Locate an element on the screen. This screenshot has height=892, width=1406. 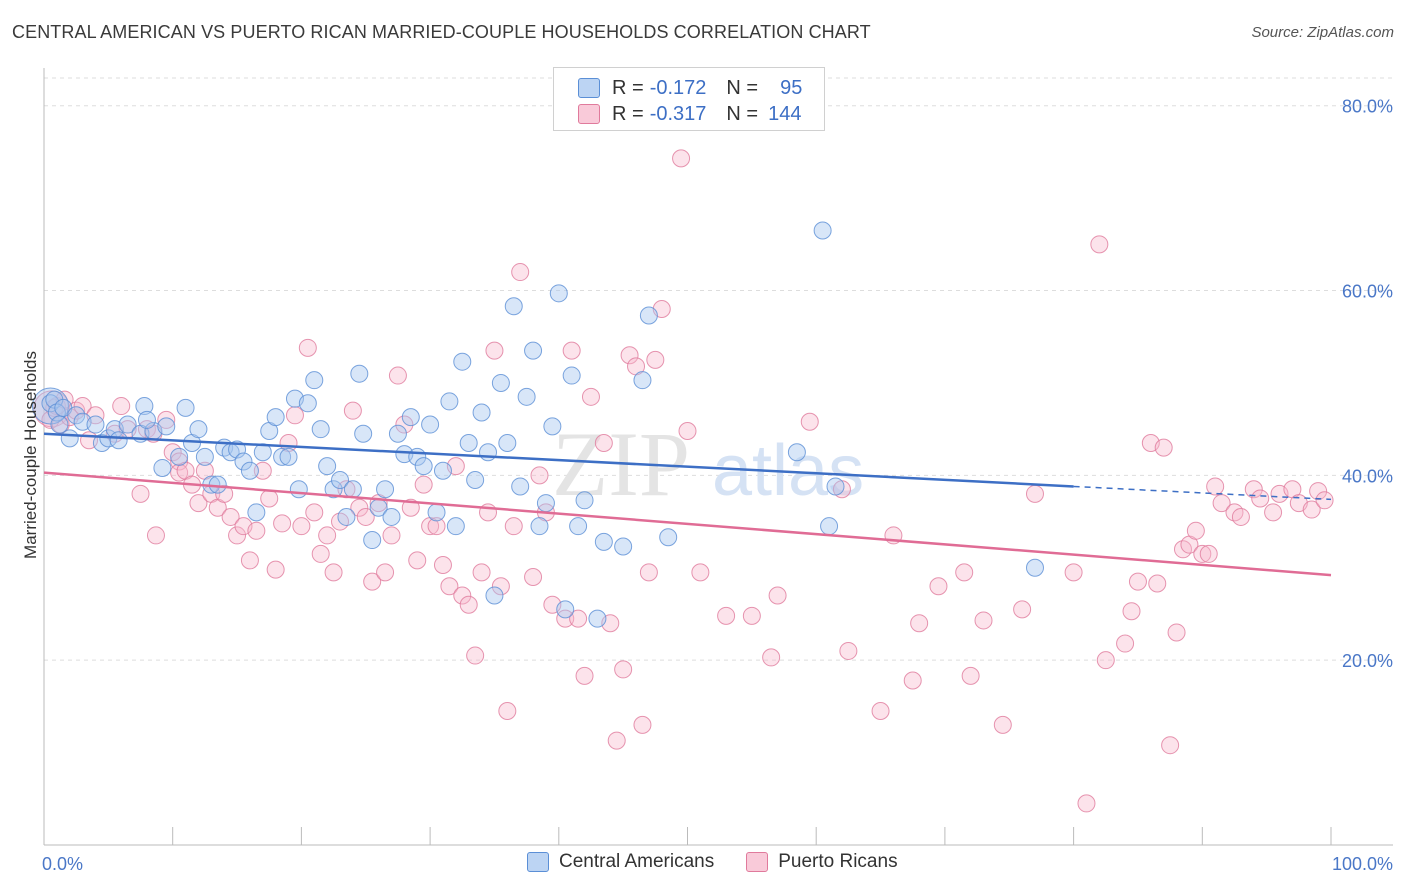
legend-swatch-pink is located at coordinates (589, 114).